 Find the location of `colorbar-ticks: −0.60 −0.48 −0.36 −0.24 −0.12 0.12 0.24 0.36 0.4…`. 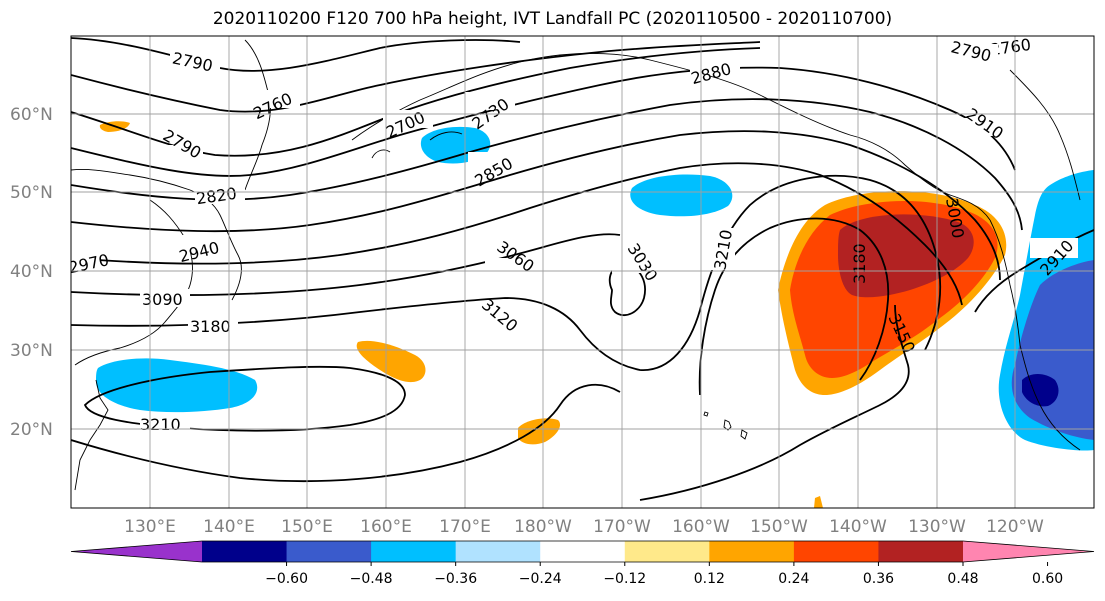

colorbar-ticks: −0.60 −0.48 −0.36 −0.24 −0.12 0.12 0.24 0.36 0.4… is located at coordinates (664, 574).